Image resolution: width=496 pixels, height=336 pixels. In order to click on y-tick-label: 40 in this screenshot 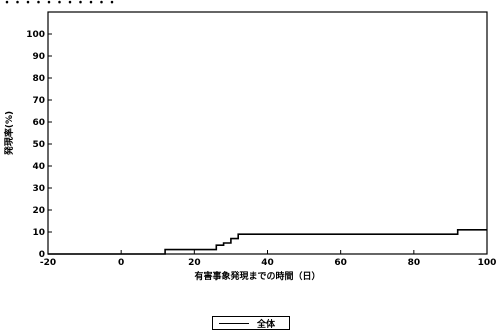, I will do `click(38, 167)`.